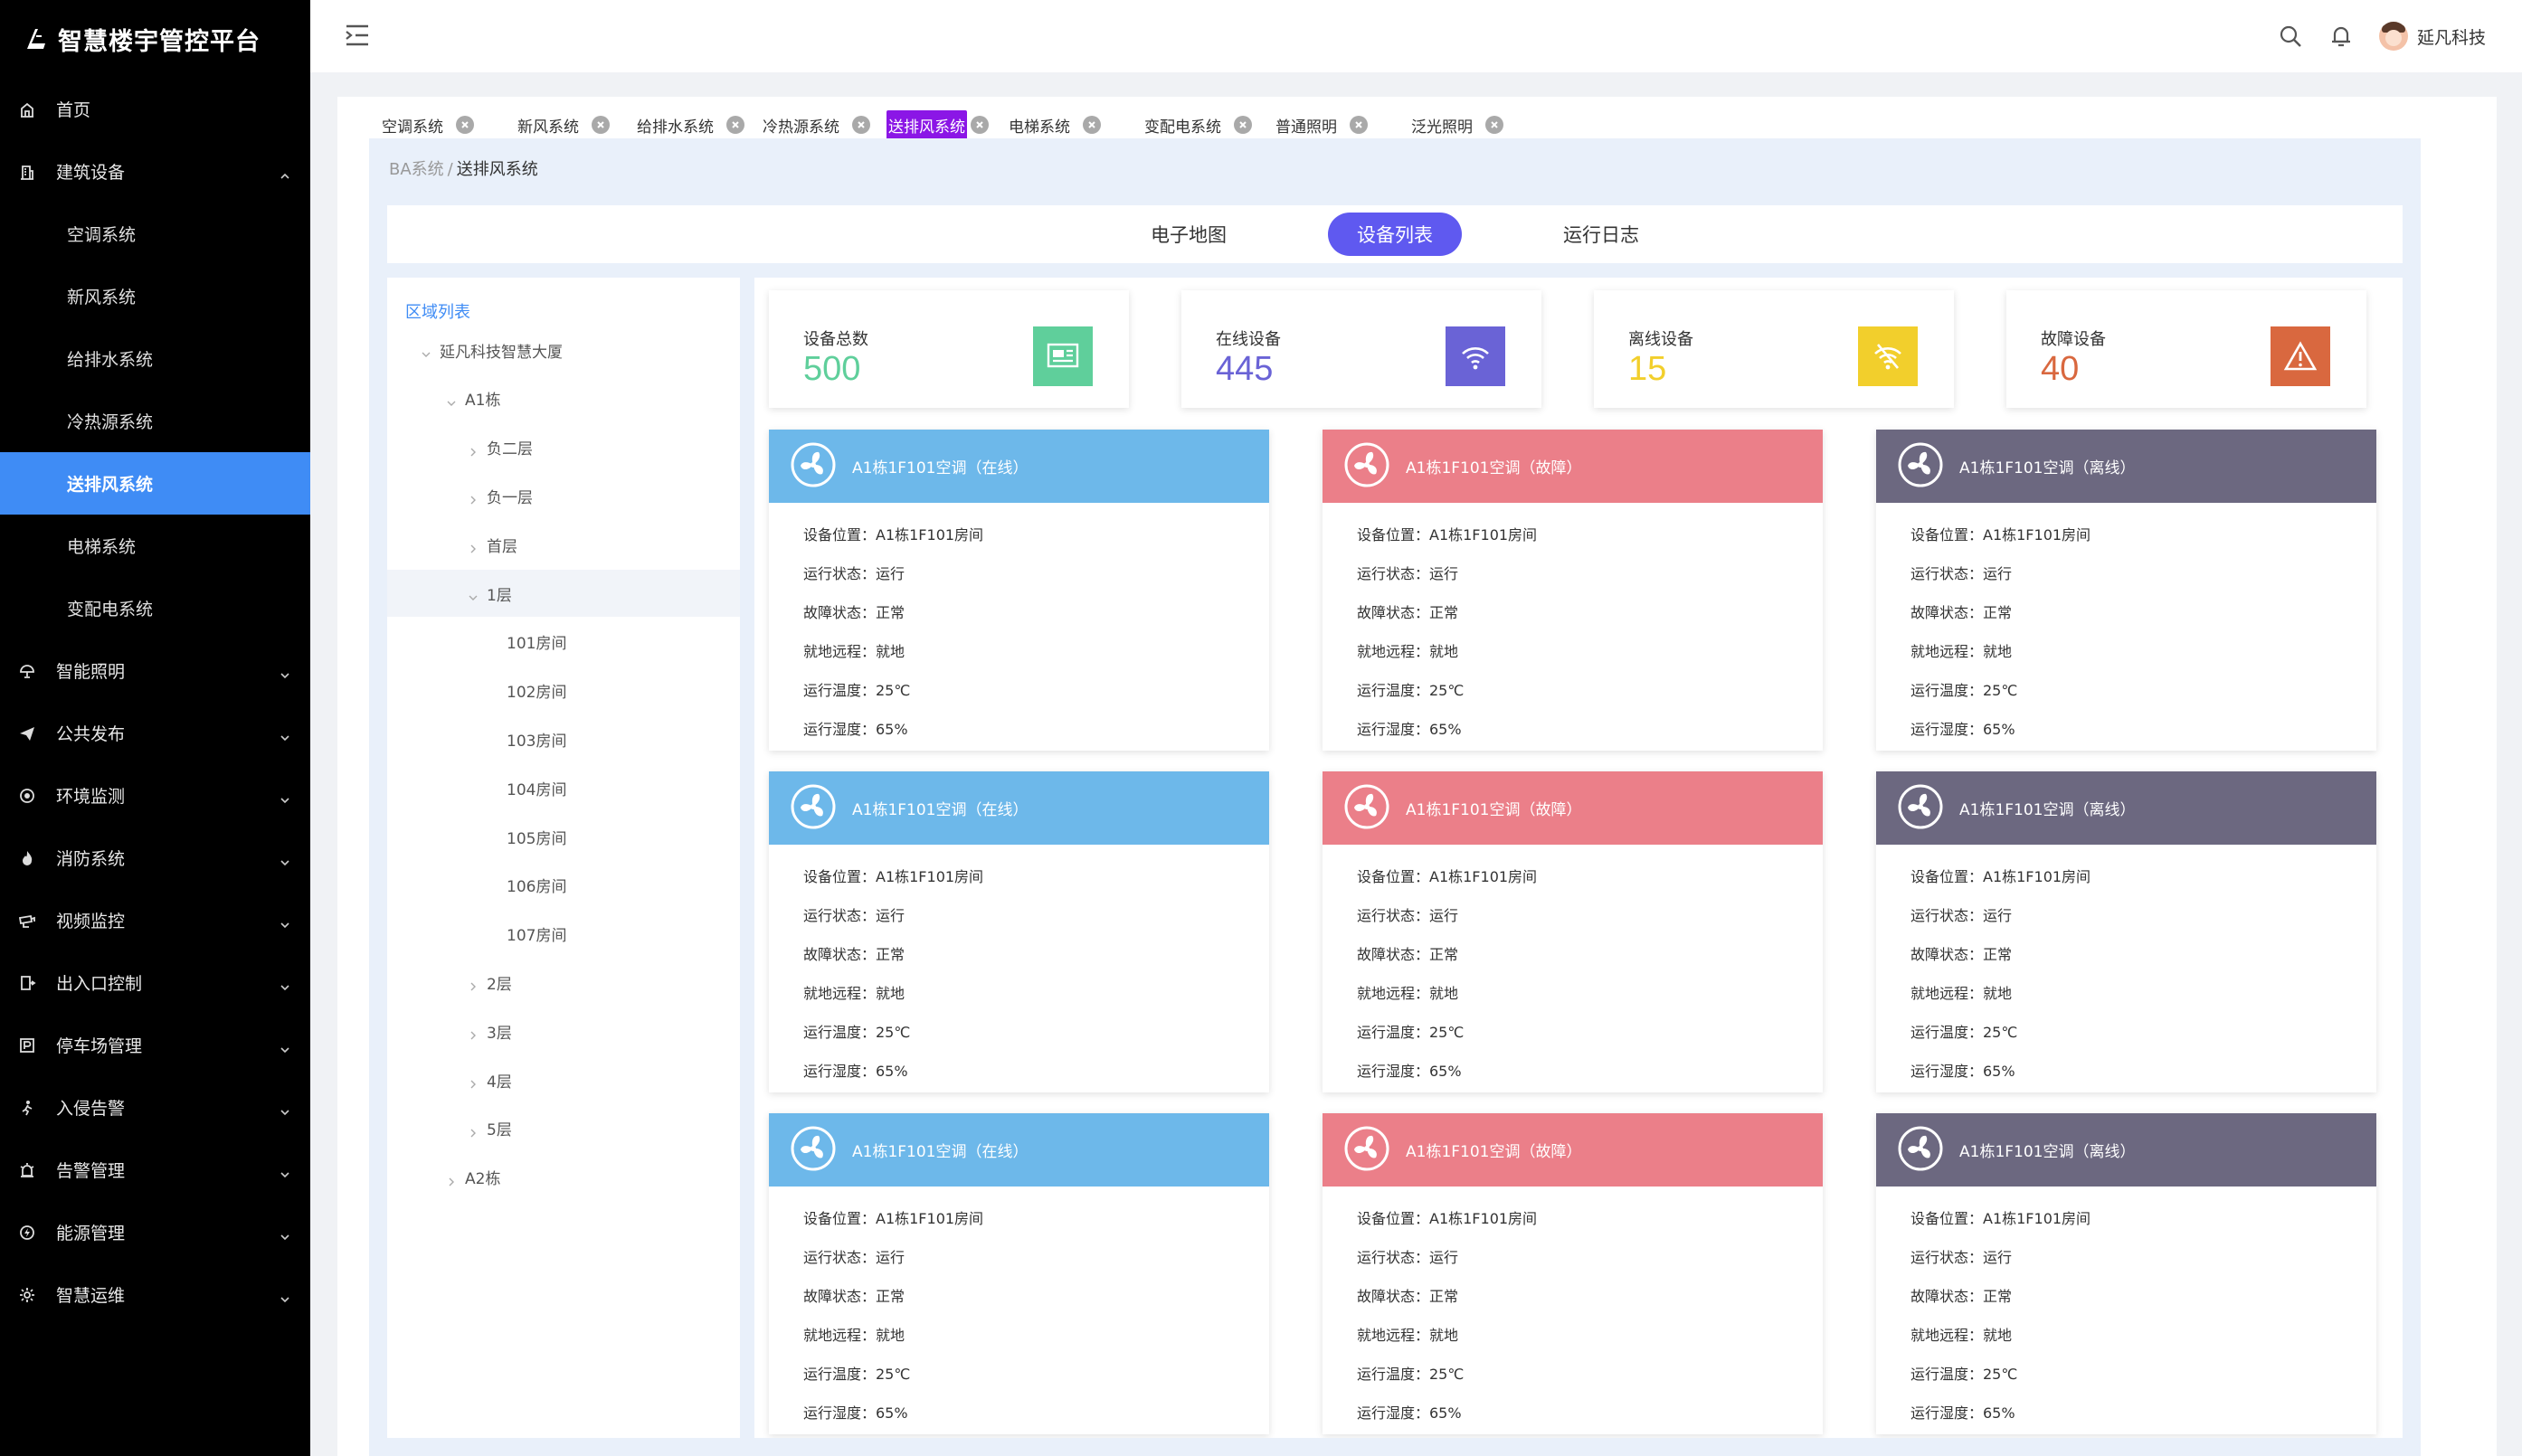  Describe the element at coordinates (1457, 124) in the screenshot. I see `tab-8: 泛光照明` at that location.